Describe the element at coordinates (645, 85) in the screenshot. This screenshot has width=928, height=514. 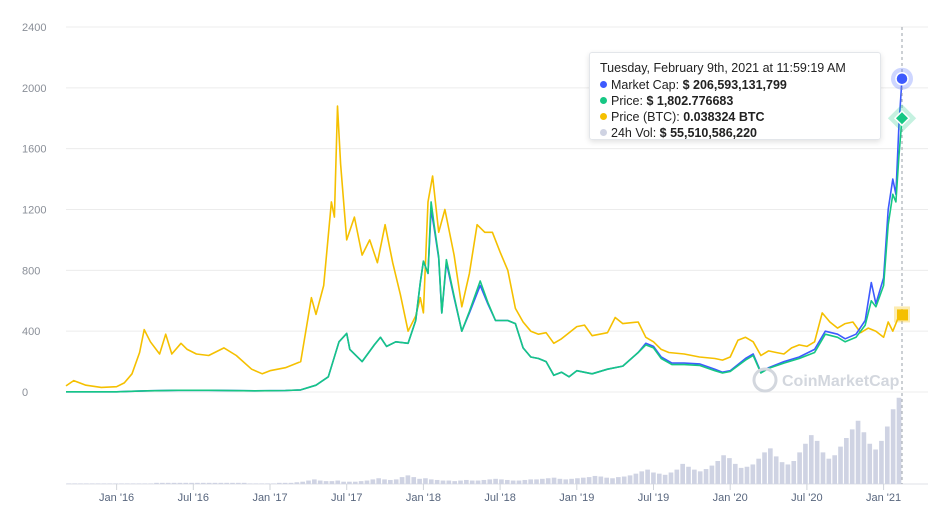
I see `tooltip-label: Market Cap:` at that location.